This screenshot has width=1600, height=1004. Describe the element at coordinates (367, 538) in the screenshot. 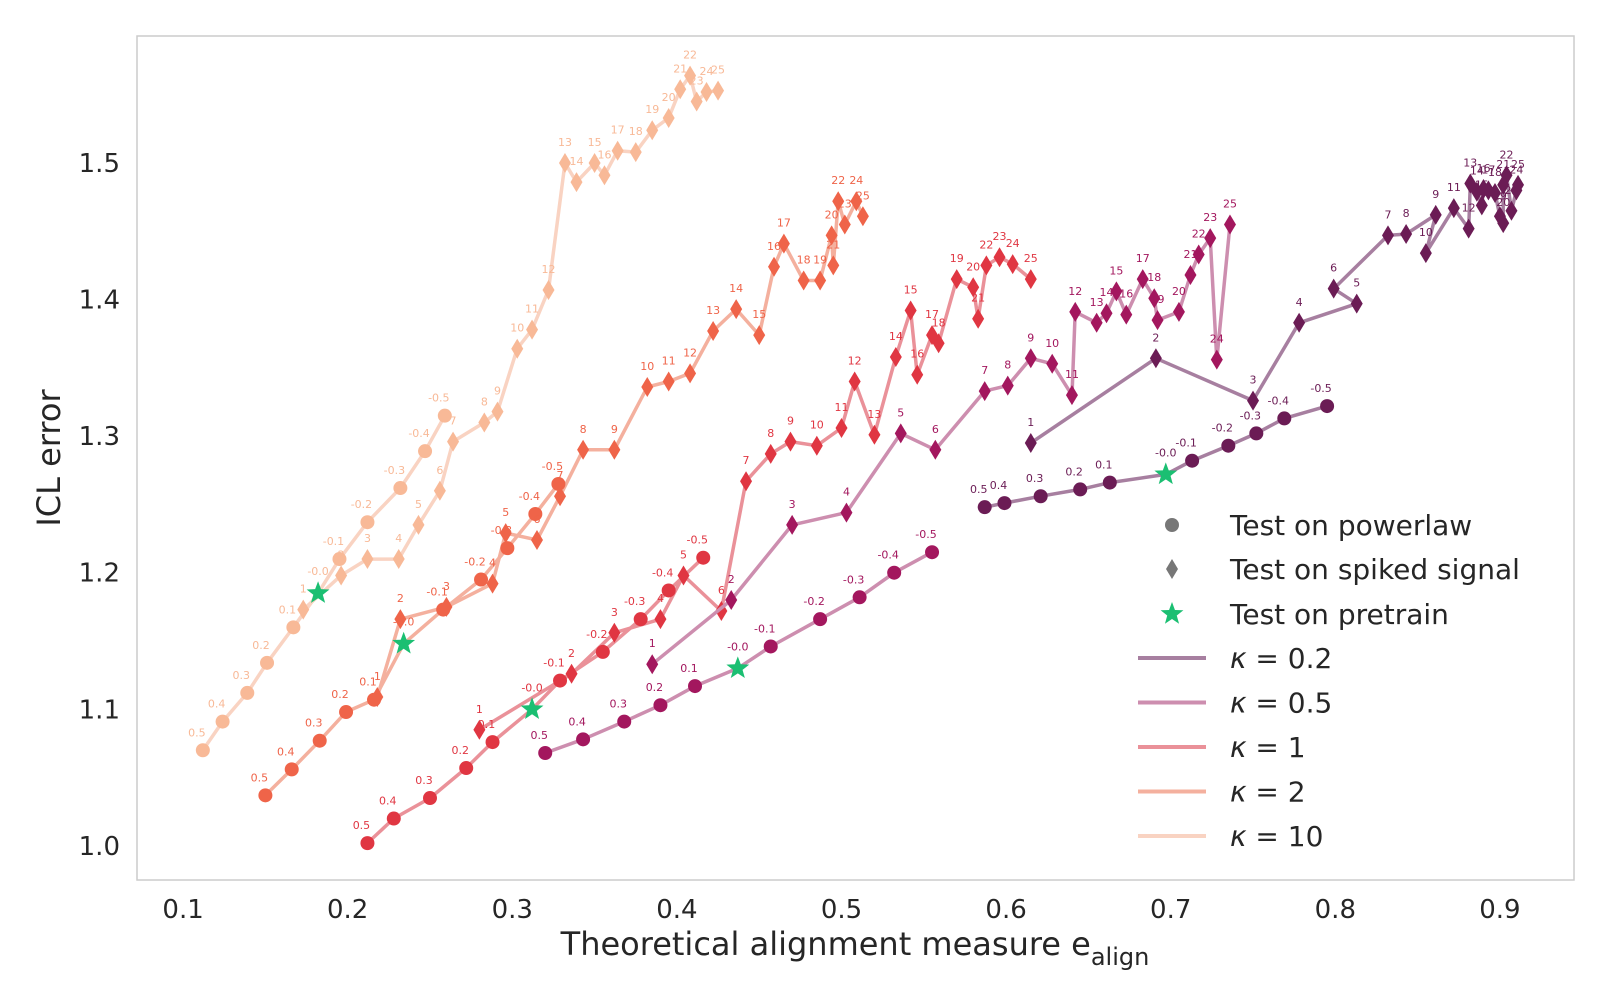

I see `spiked-point-label: 3` at that location.